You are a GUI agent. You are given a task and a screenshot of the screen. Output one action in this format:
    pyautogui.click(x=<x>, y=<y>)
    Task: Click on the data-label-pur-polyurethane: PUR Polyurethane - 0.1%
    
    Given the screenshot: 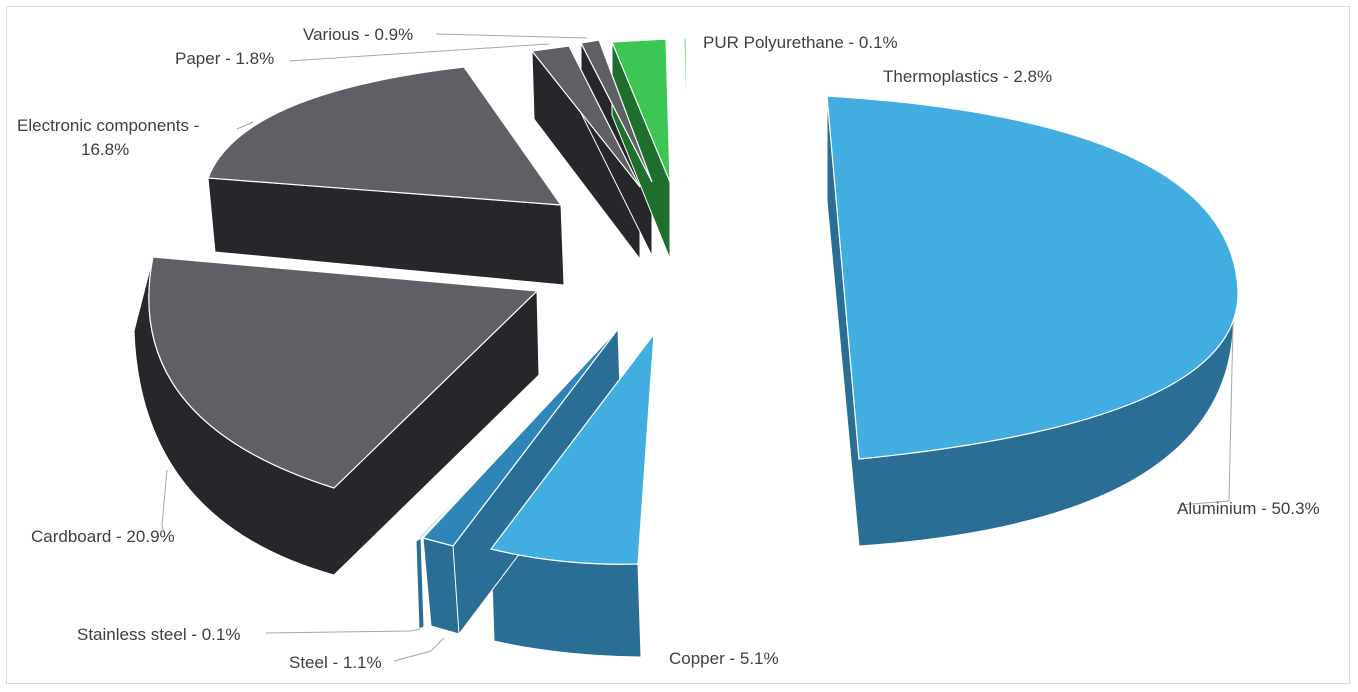 What is the action you would take?
    pyautogui.click(x=800, y=42)
    